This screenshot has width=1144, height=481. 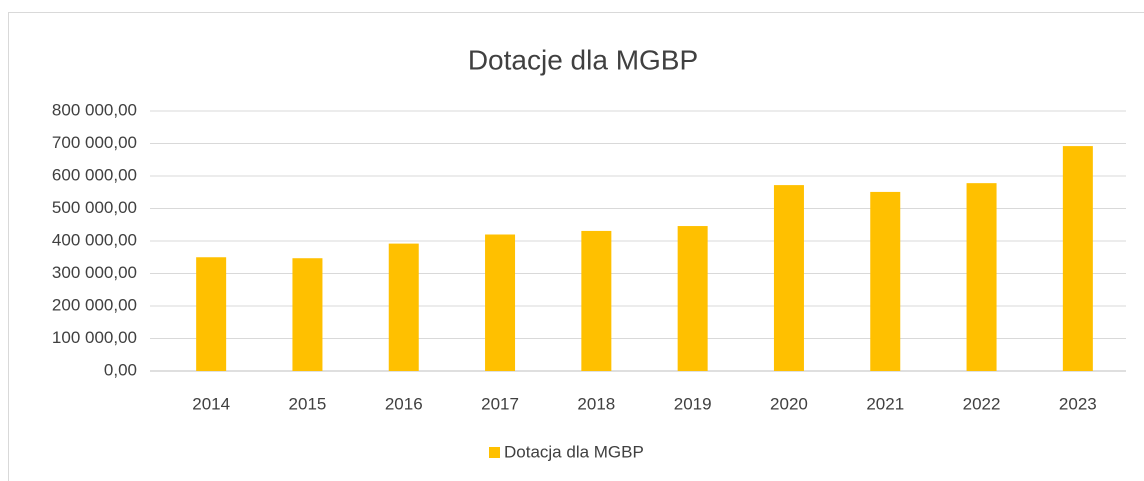 I want to click on y-tick-label: 400 000,00, so click(x=94, y=239).